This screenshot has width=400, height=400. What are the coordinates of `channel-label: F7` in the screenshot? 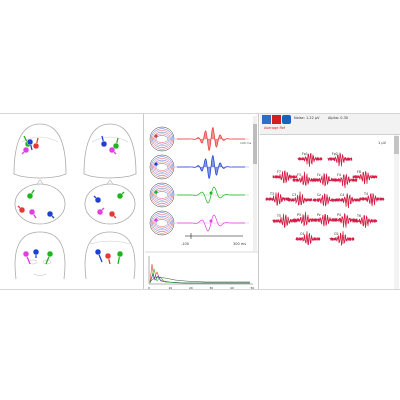 It's located at (279, 172).